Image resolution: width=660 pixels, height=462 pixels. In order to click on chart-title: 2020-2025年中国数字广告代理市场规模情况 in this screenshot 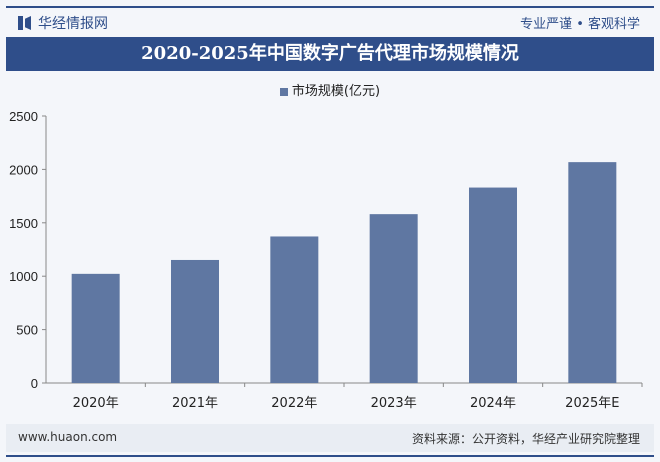, I will do `click(330, 54)`.